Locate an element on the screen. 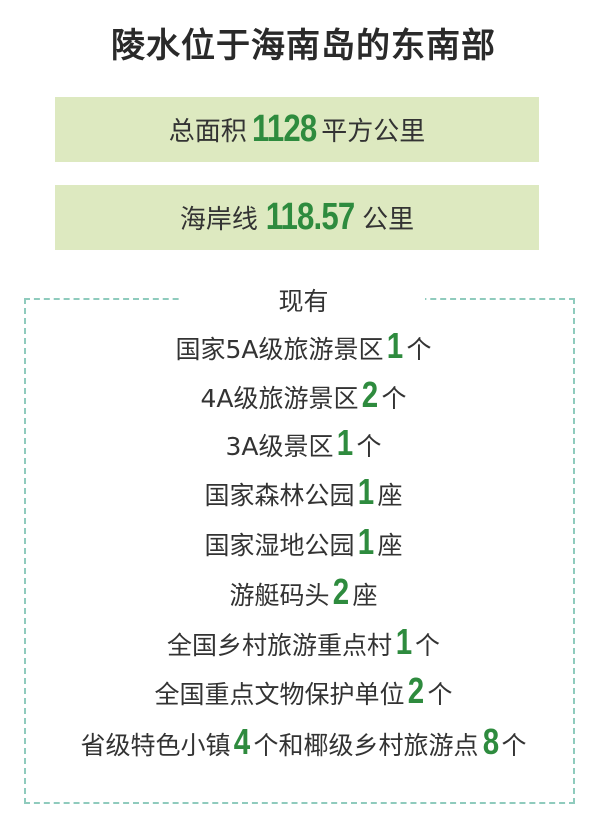 The width and height of the screenshot is (607, 828). stat-label: 总面积 is located at coordinates (207, 132).